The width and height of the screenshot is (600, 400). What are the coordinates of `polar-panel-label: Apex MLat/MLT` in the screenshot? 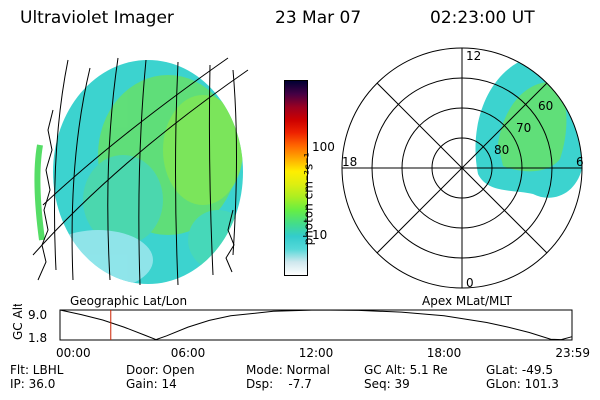 It's located at (467, 301).